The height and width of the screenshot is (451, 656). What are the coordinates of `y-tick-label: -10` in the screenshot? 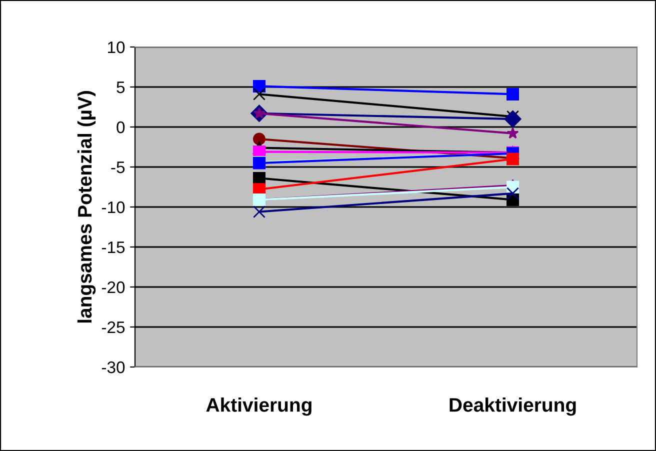 It's located at (113, 207).